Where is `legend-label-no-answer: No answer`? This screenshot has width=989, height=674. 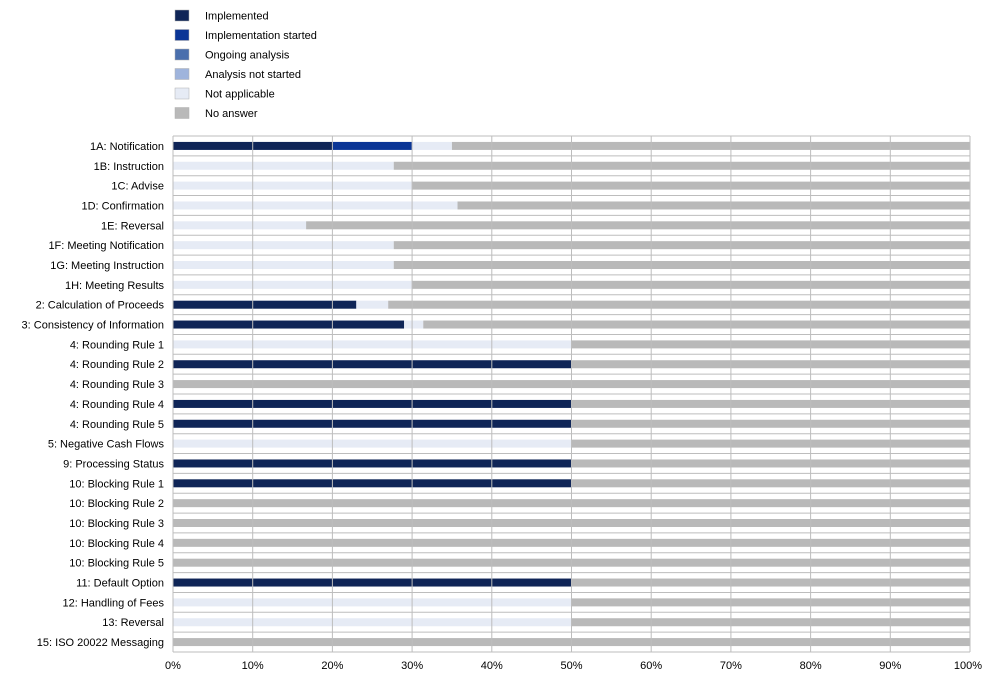
legend-label-no-answer: No answer is located at coordinates (231, 114).